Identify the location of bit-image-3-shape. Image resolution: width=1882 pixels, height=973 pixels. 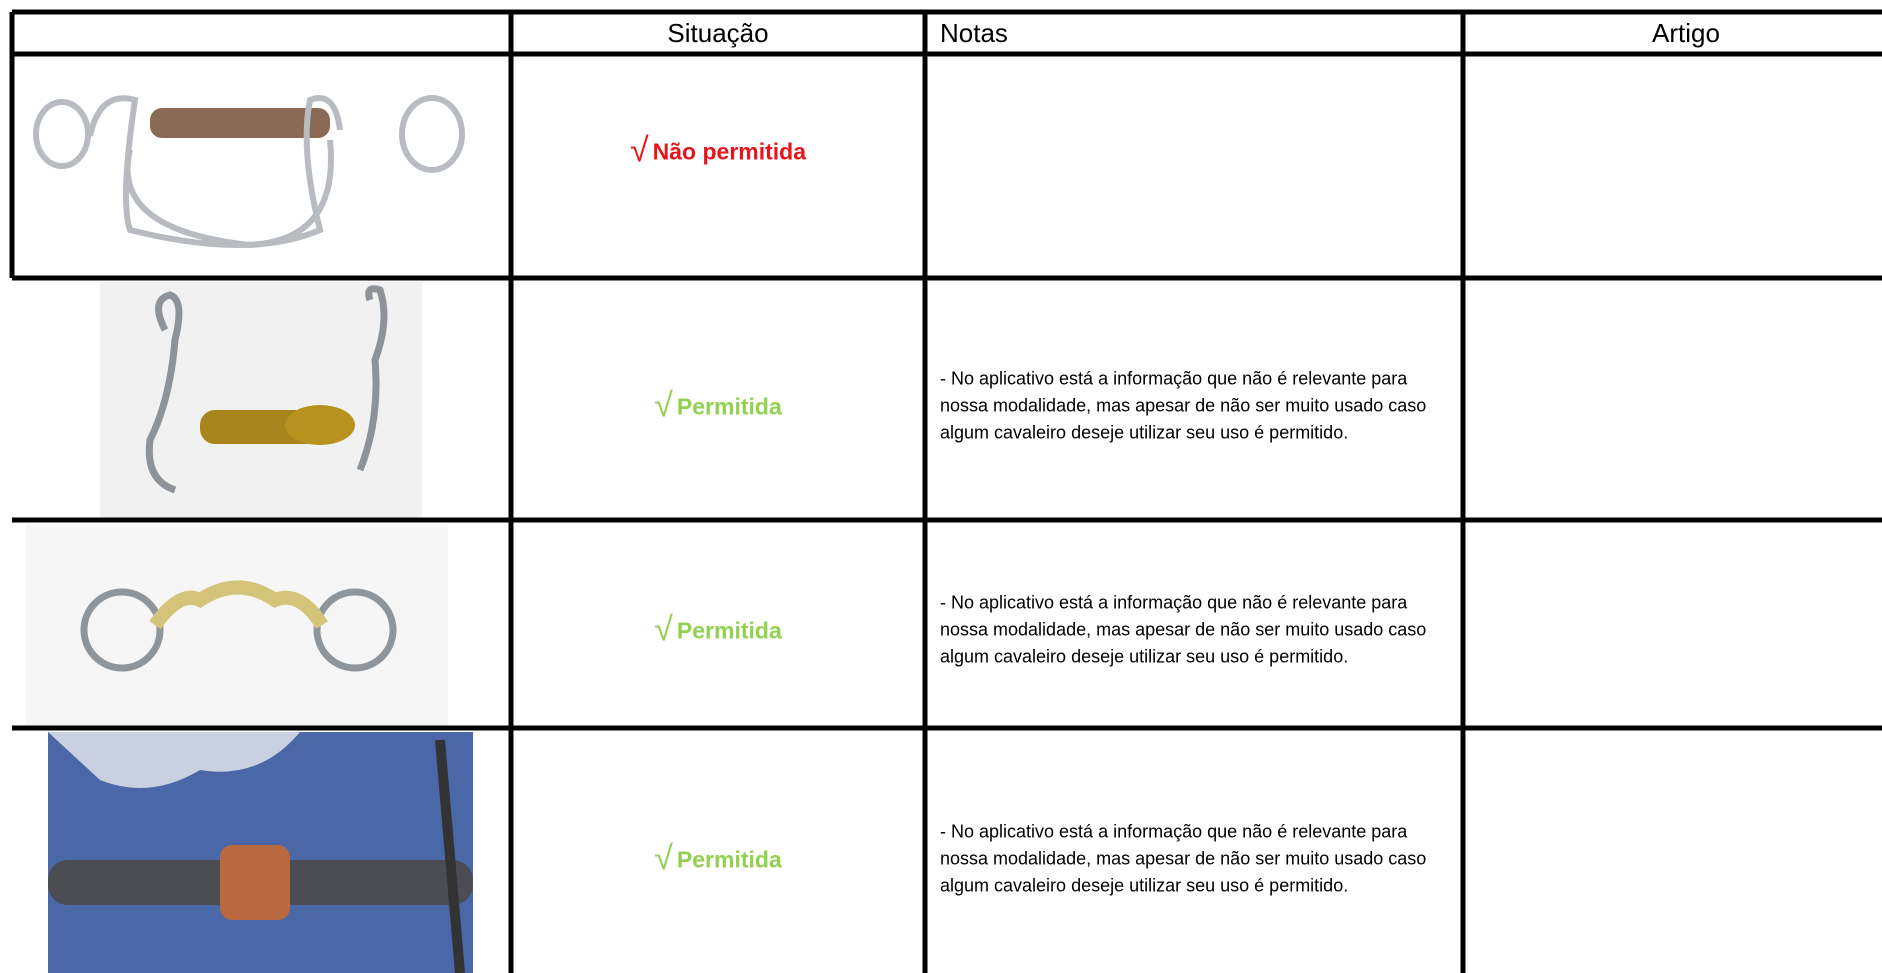
(238, 626).